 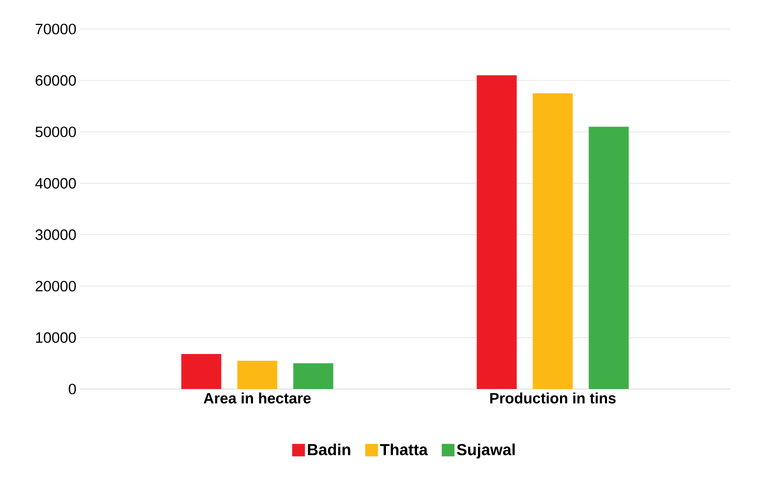 What do you see at coordinates (485, 451) in the screenshot?
I see `legend-label: Sujawal` at bounding box center [485, 451].